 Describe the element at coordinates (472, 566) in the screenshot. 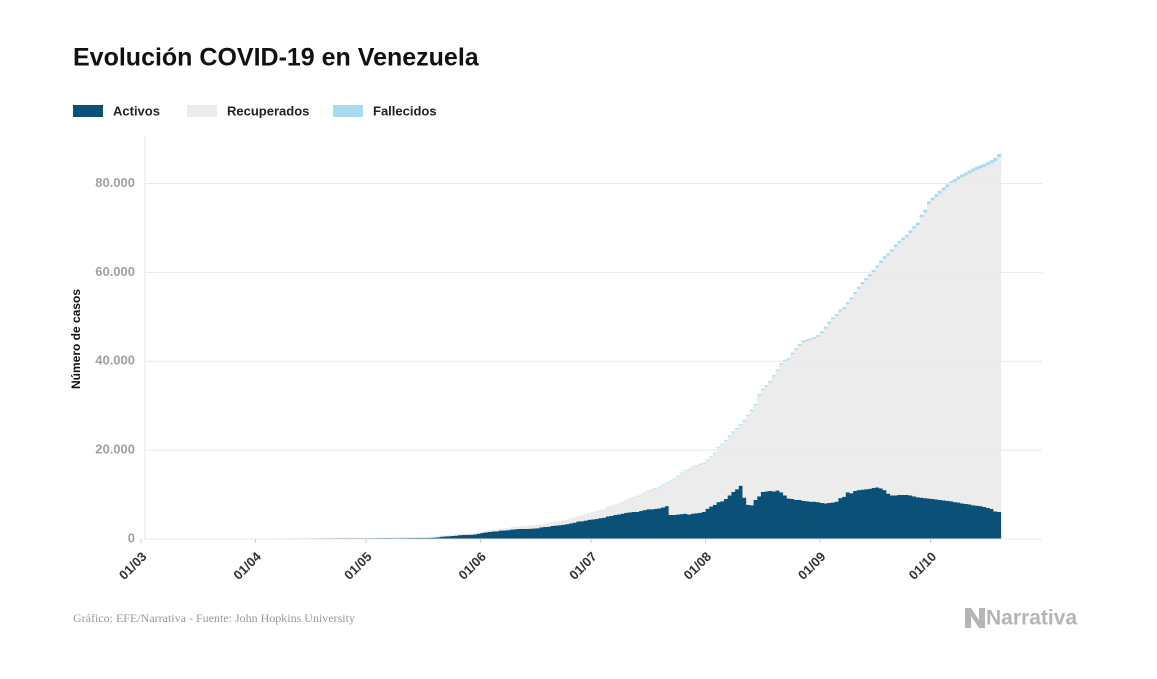

I see `x-tick-label: 01/06` at that location.